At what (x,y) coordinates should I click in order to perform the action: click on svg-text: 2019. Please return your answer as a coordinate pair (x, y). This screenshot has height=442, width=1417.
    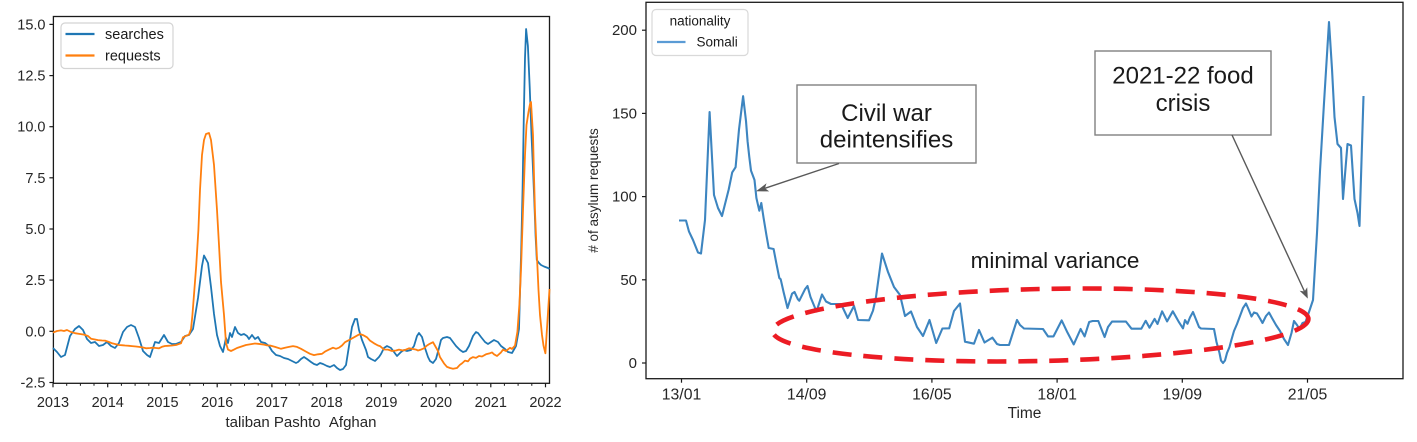
    Looking at the image, I should click on (381, 403).